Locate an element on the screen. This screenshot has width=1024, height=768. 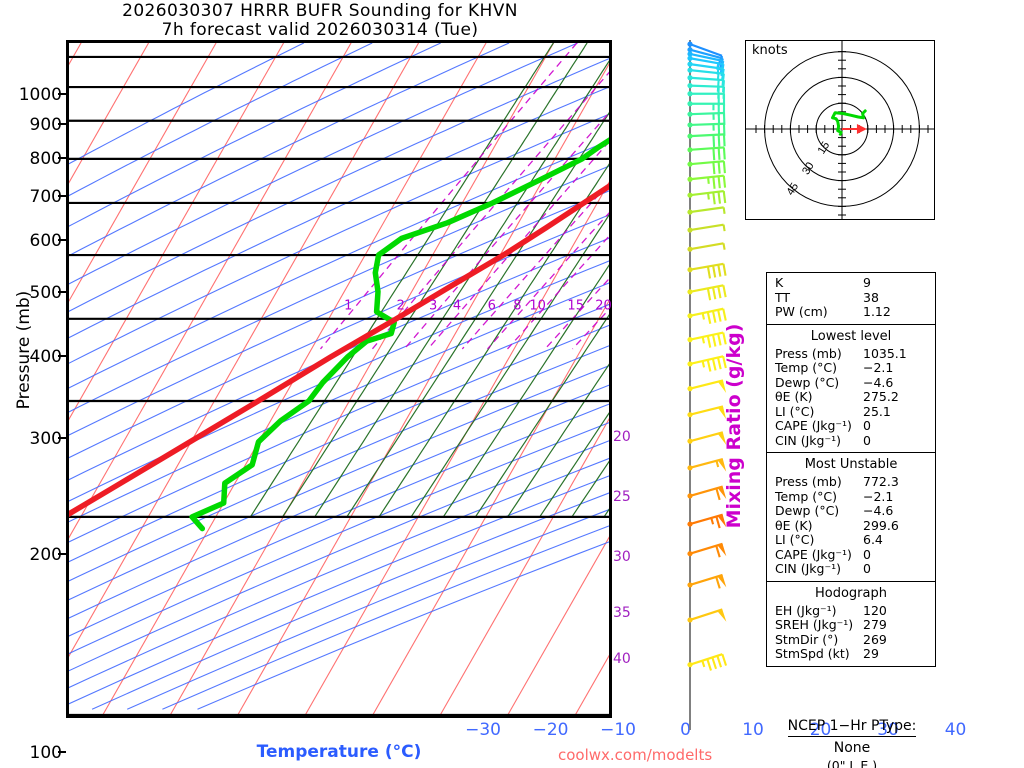
mixing-ratio-tick-label: 3 is located at coordinates (433, 306).